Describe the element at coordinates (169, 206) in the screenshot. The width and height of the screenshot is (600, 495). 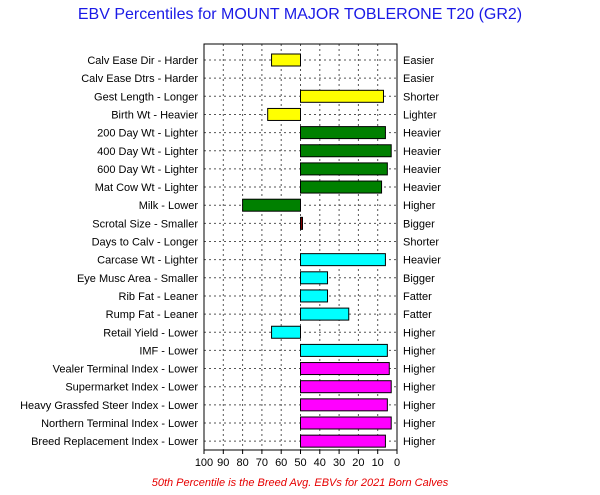
I see `trait-label-left: Milk - Lower` at that location.